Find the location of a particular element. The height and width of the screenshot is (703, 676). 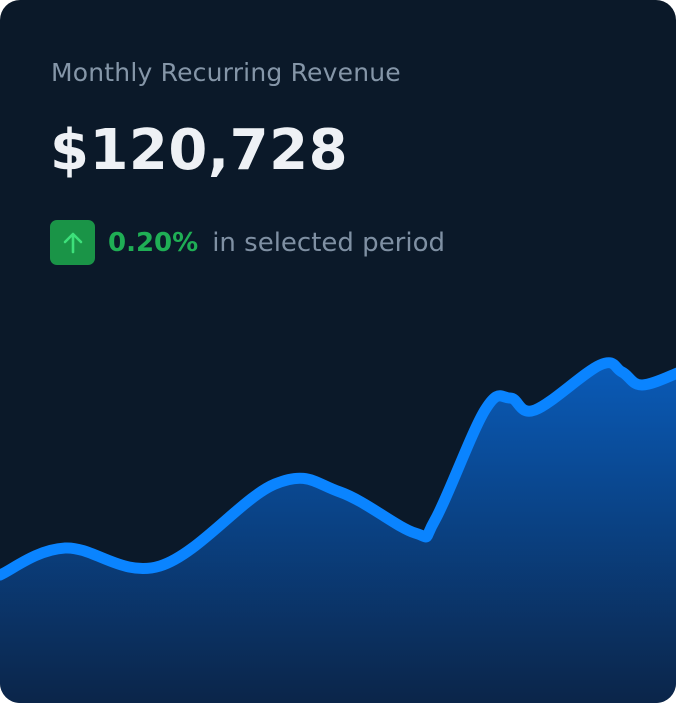

change-label: in selected period is located at coordinates (329, 242).